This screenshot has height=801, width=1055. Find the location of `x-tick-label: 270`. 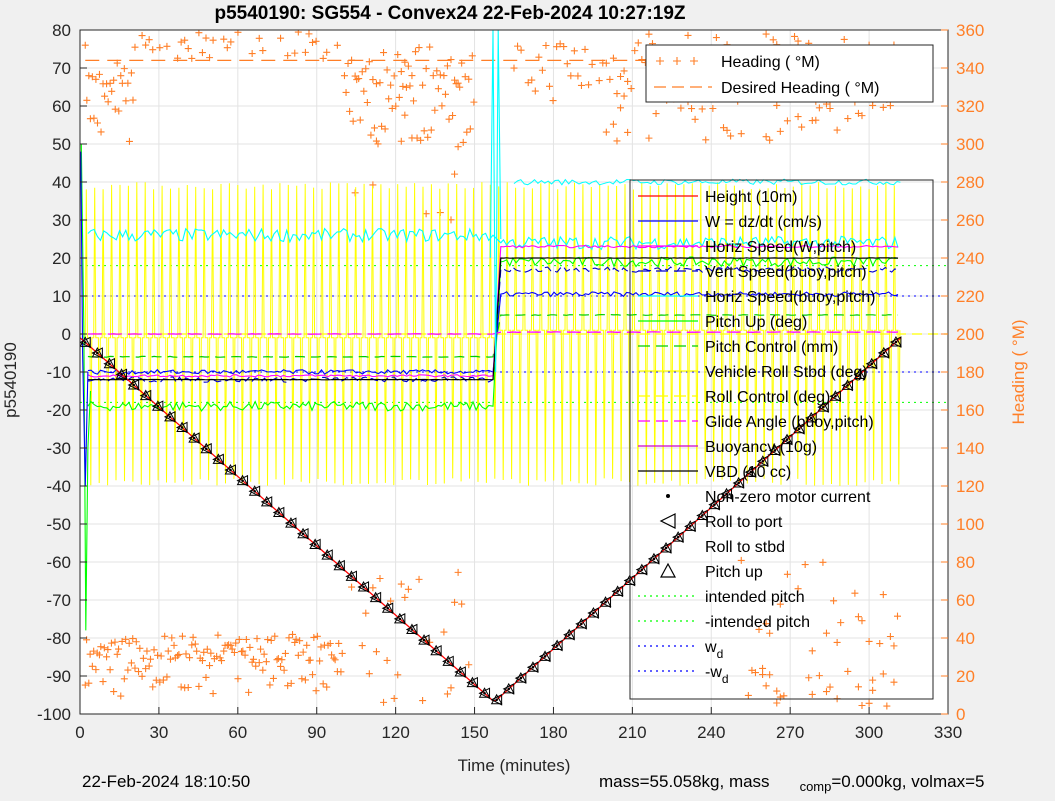

x-tick-label: 270 is located at coordinates (790, 732).